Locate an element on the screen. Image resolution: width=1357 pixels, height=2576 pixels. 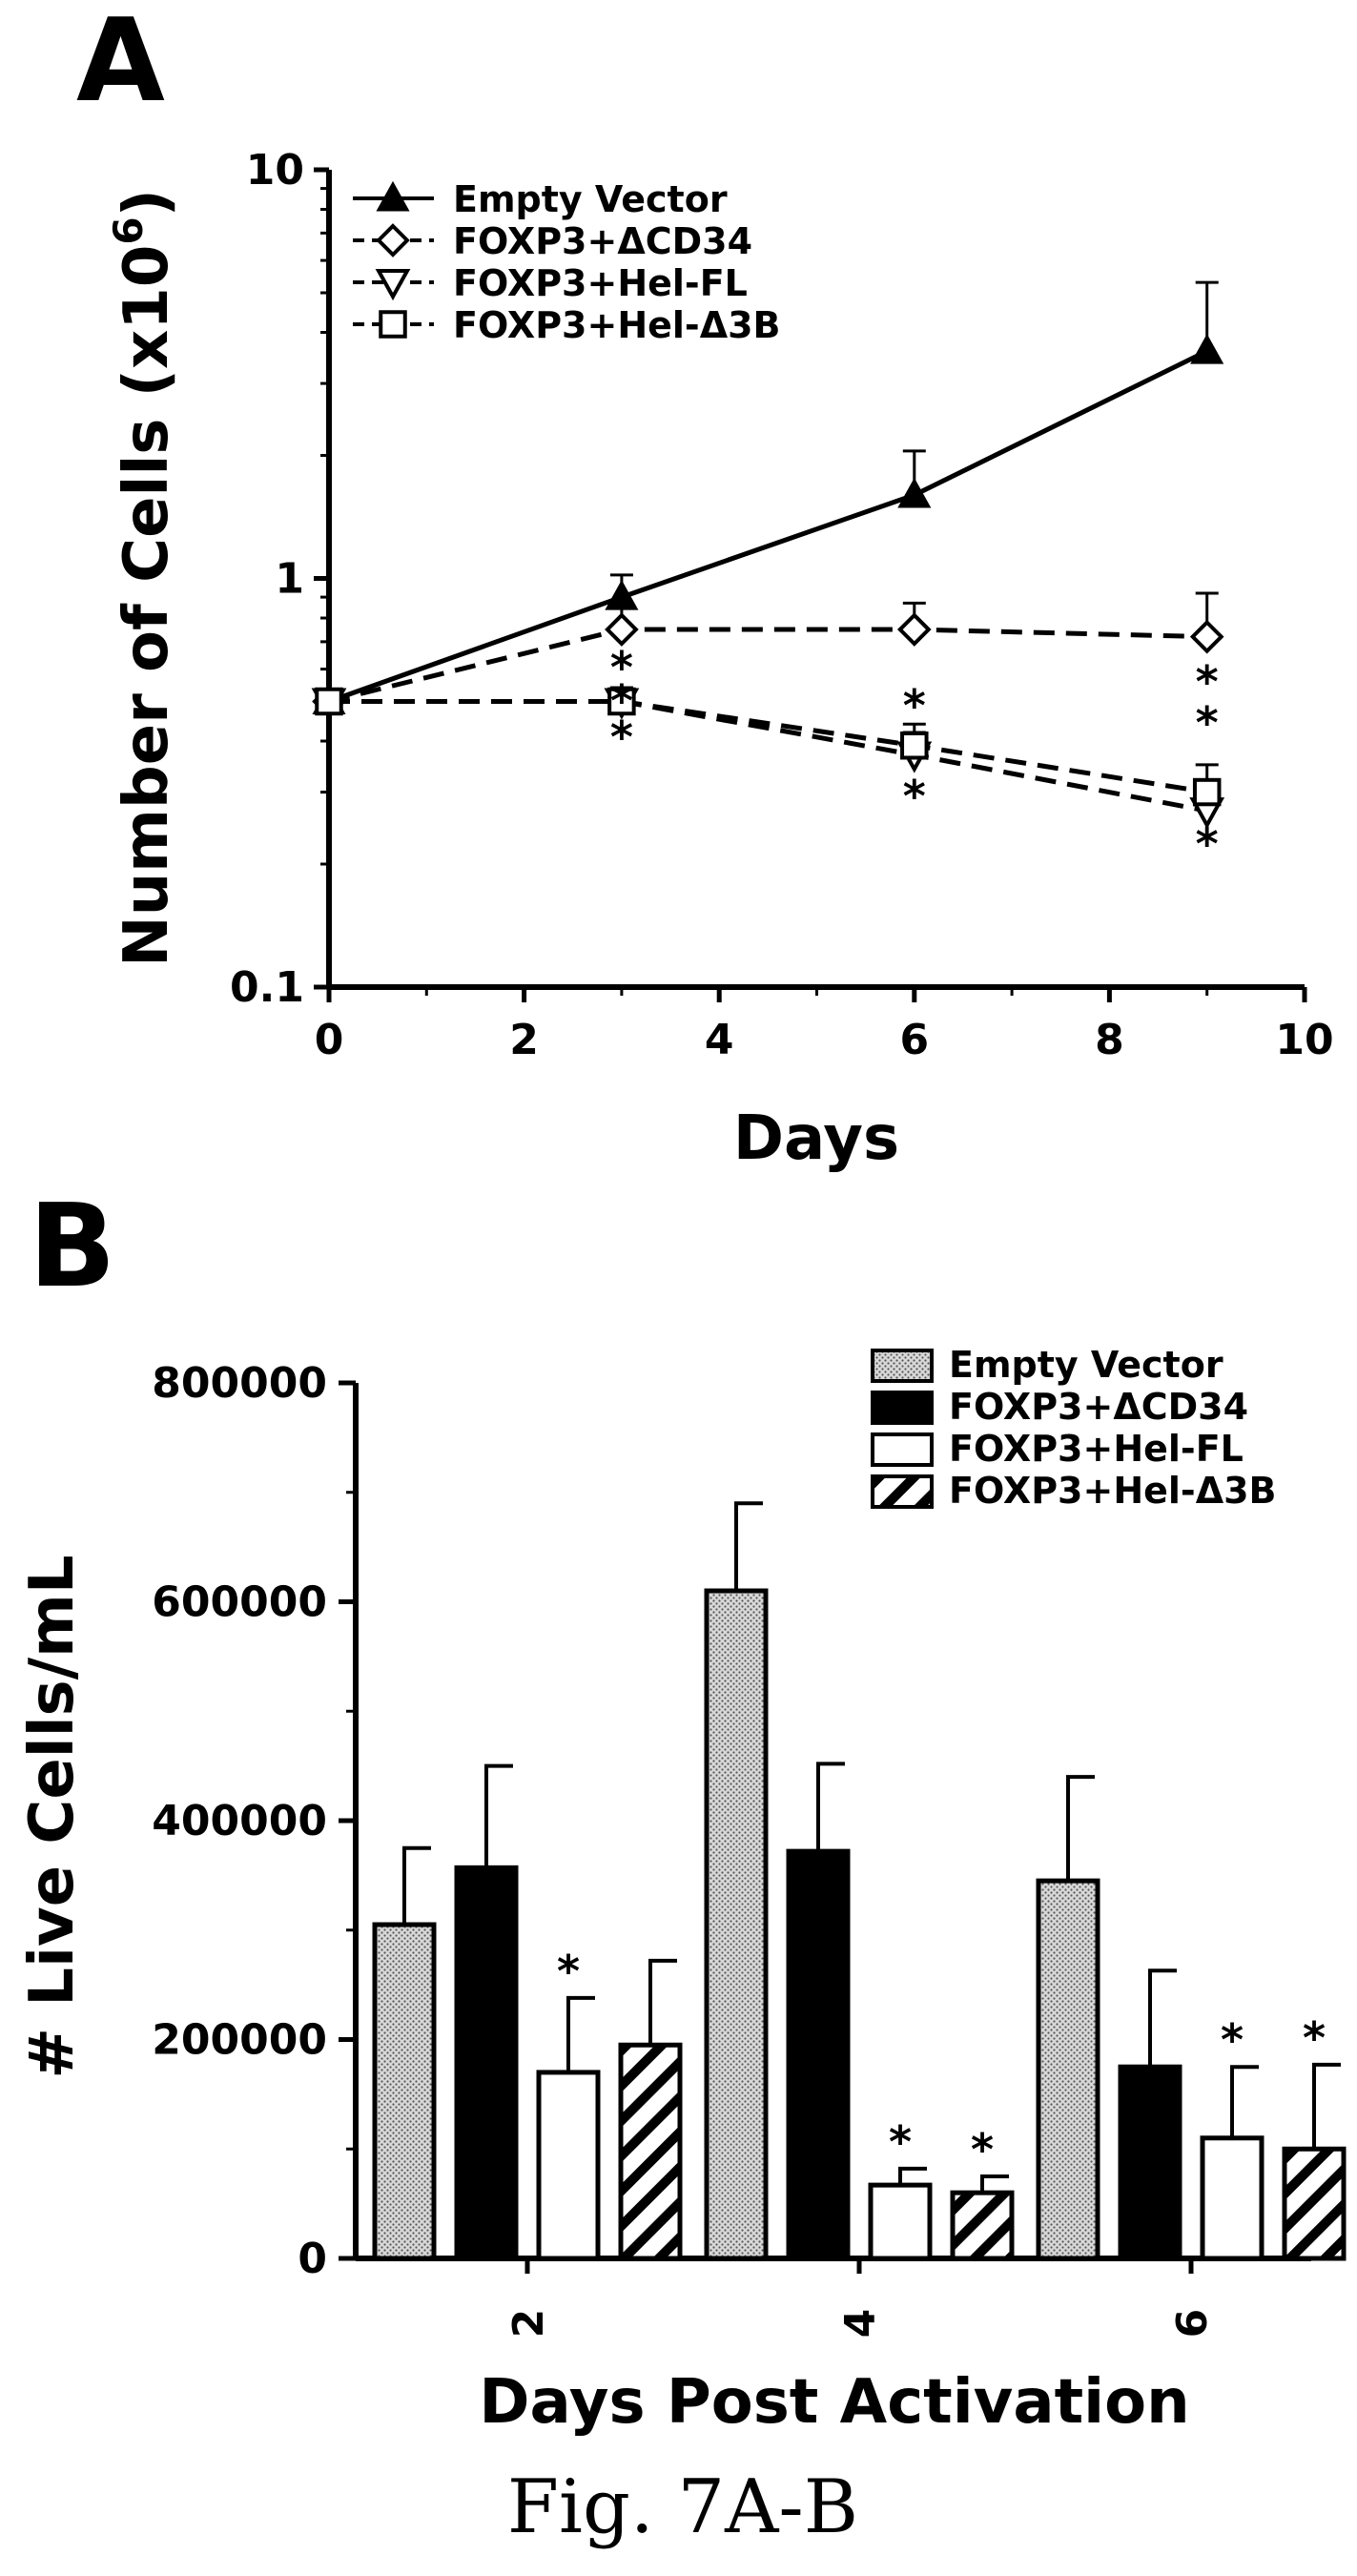
panel-a-y-tick-label: 10 is located at coordinates (275, 170).